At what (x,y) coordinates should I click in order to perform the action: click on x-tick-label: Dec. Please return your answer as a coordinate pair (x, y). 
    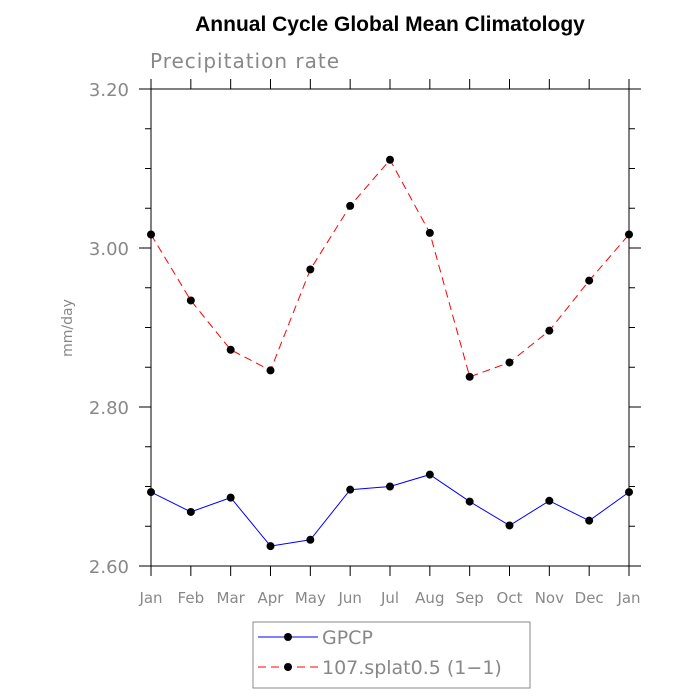
    Looking at the image, I should click on (589, 598).